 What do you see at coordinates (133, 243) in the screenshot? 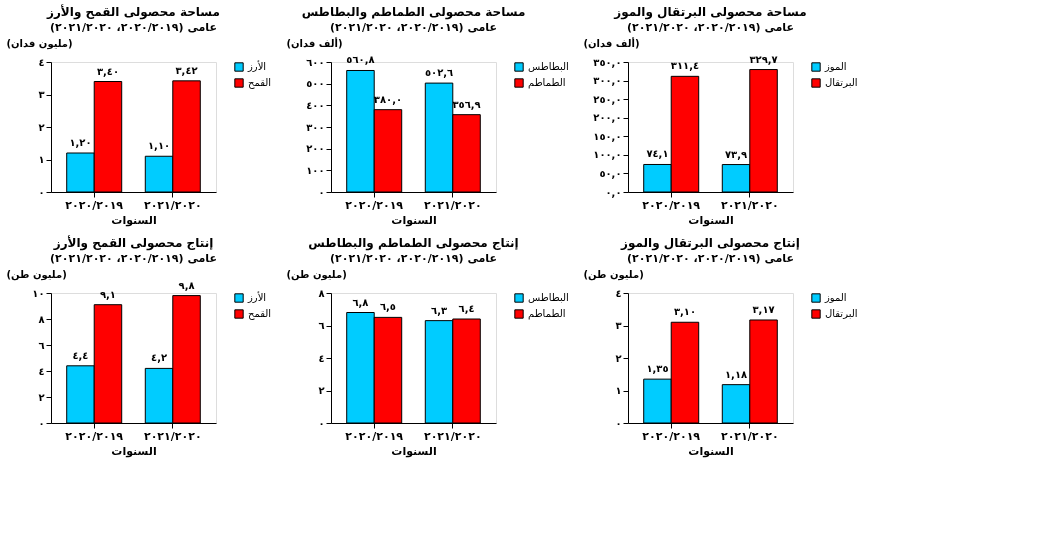
I see `chart-title: إنتاج محصولى القمح والأرز` at bounding box center [133, 243].